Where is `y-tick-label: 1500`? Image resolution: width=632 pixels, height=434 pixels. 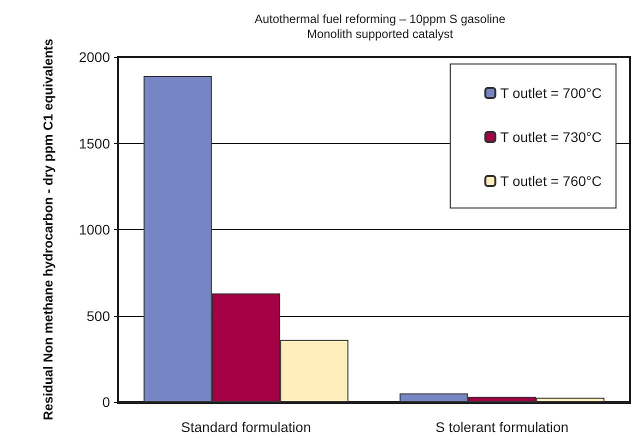
y-tick-label: 1500 is located at coordinates (94, 143).